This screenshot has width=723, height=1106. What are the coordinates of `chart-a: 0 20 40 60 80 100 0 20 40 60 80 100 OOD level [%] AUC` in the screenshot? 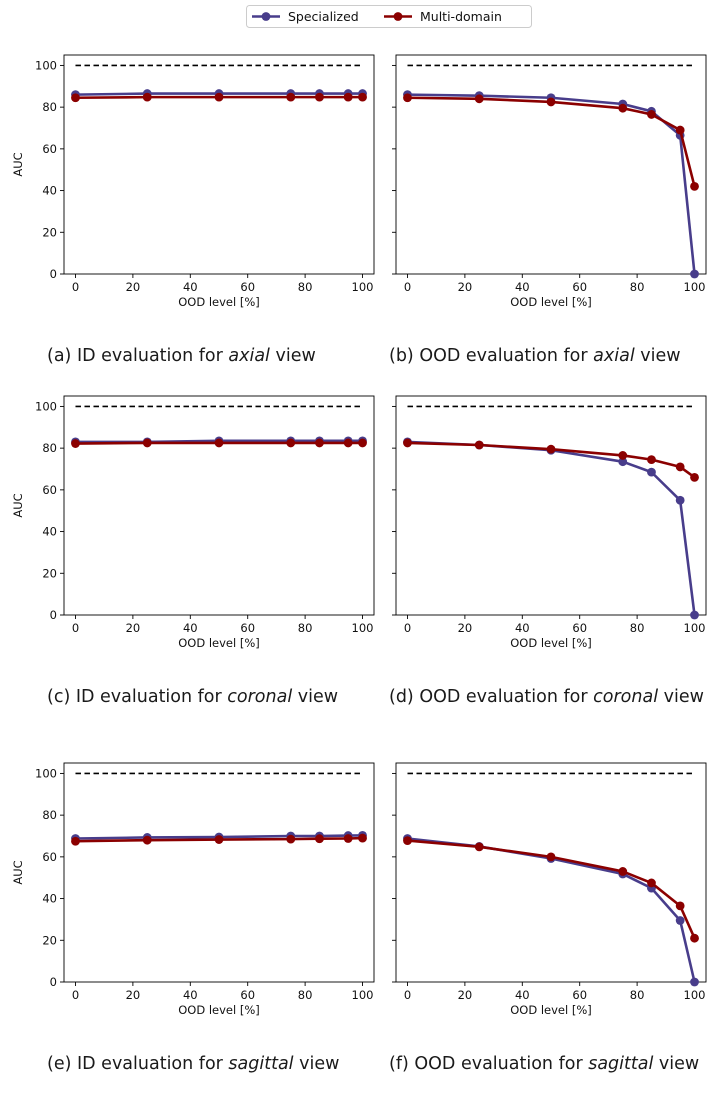 It's located at (193, 181).